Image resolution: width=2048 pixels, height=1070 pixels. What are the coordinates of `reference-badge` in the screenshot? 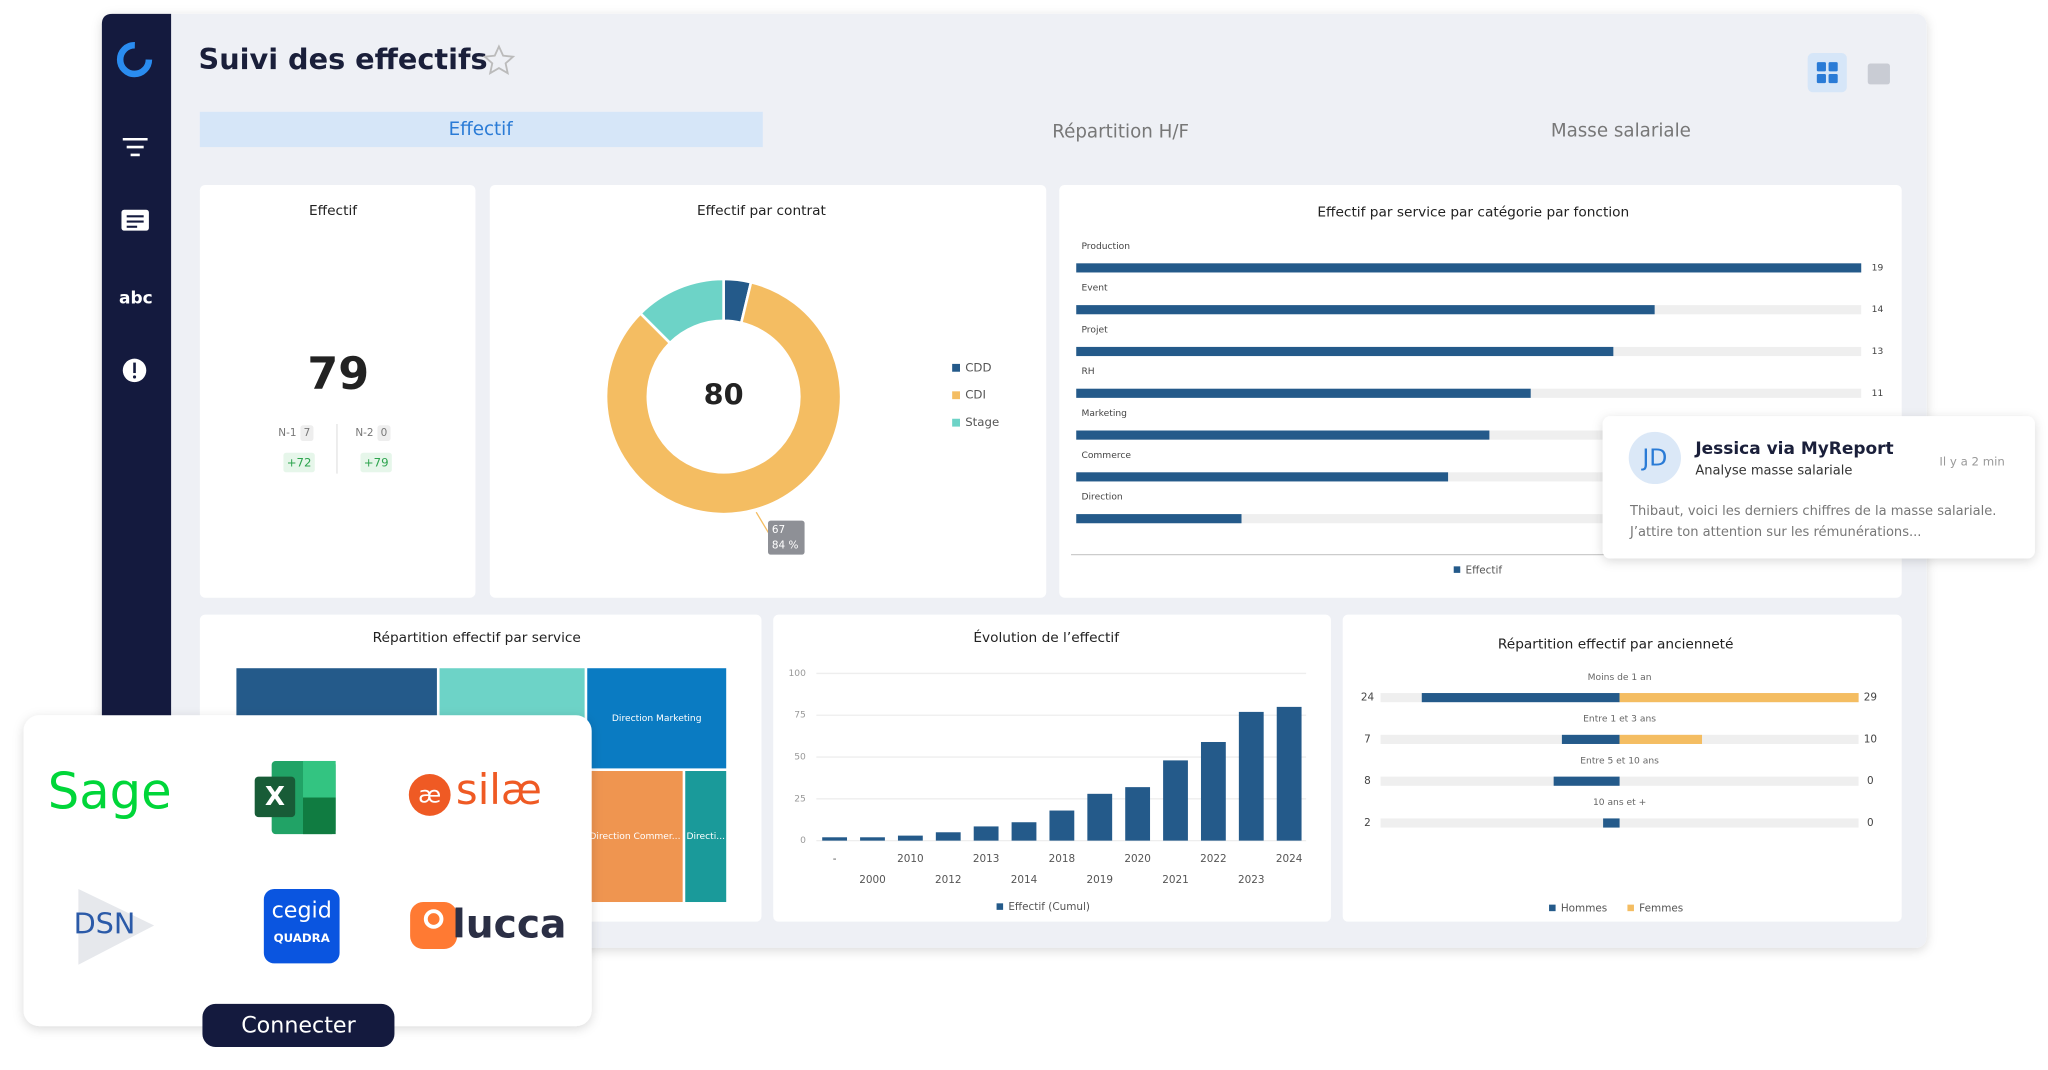 It's located at (384, 433).